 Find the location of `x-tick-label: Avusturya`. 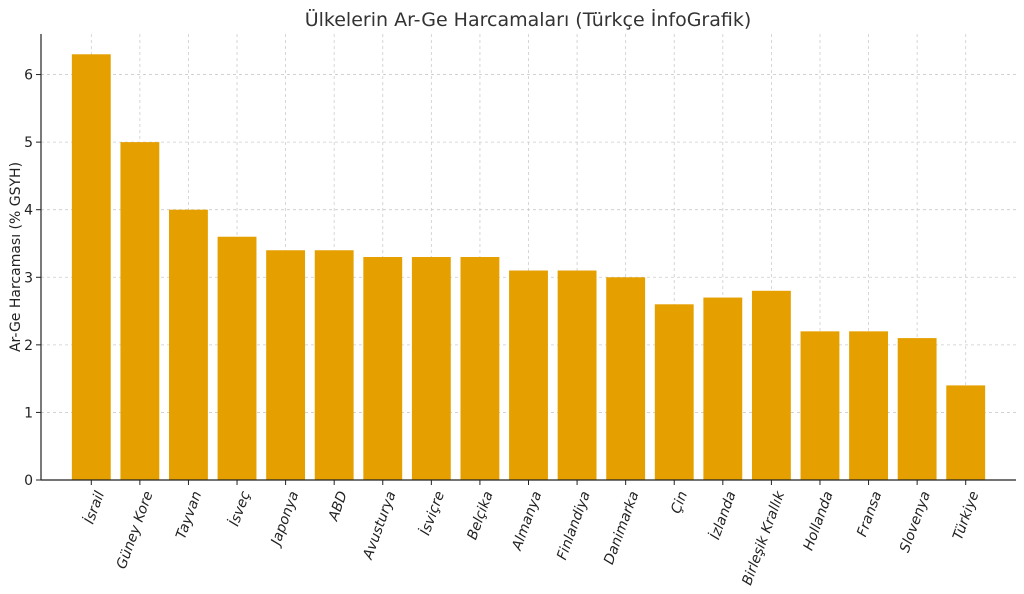

x-tick-label: Avusturya is located at coordinates (380, 525).